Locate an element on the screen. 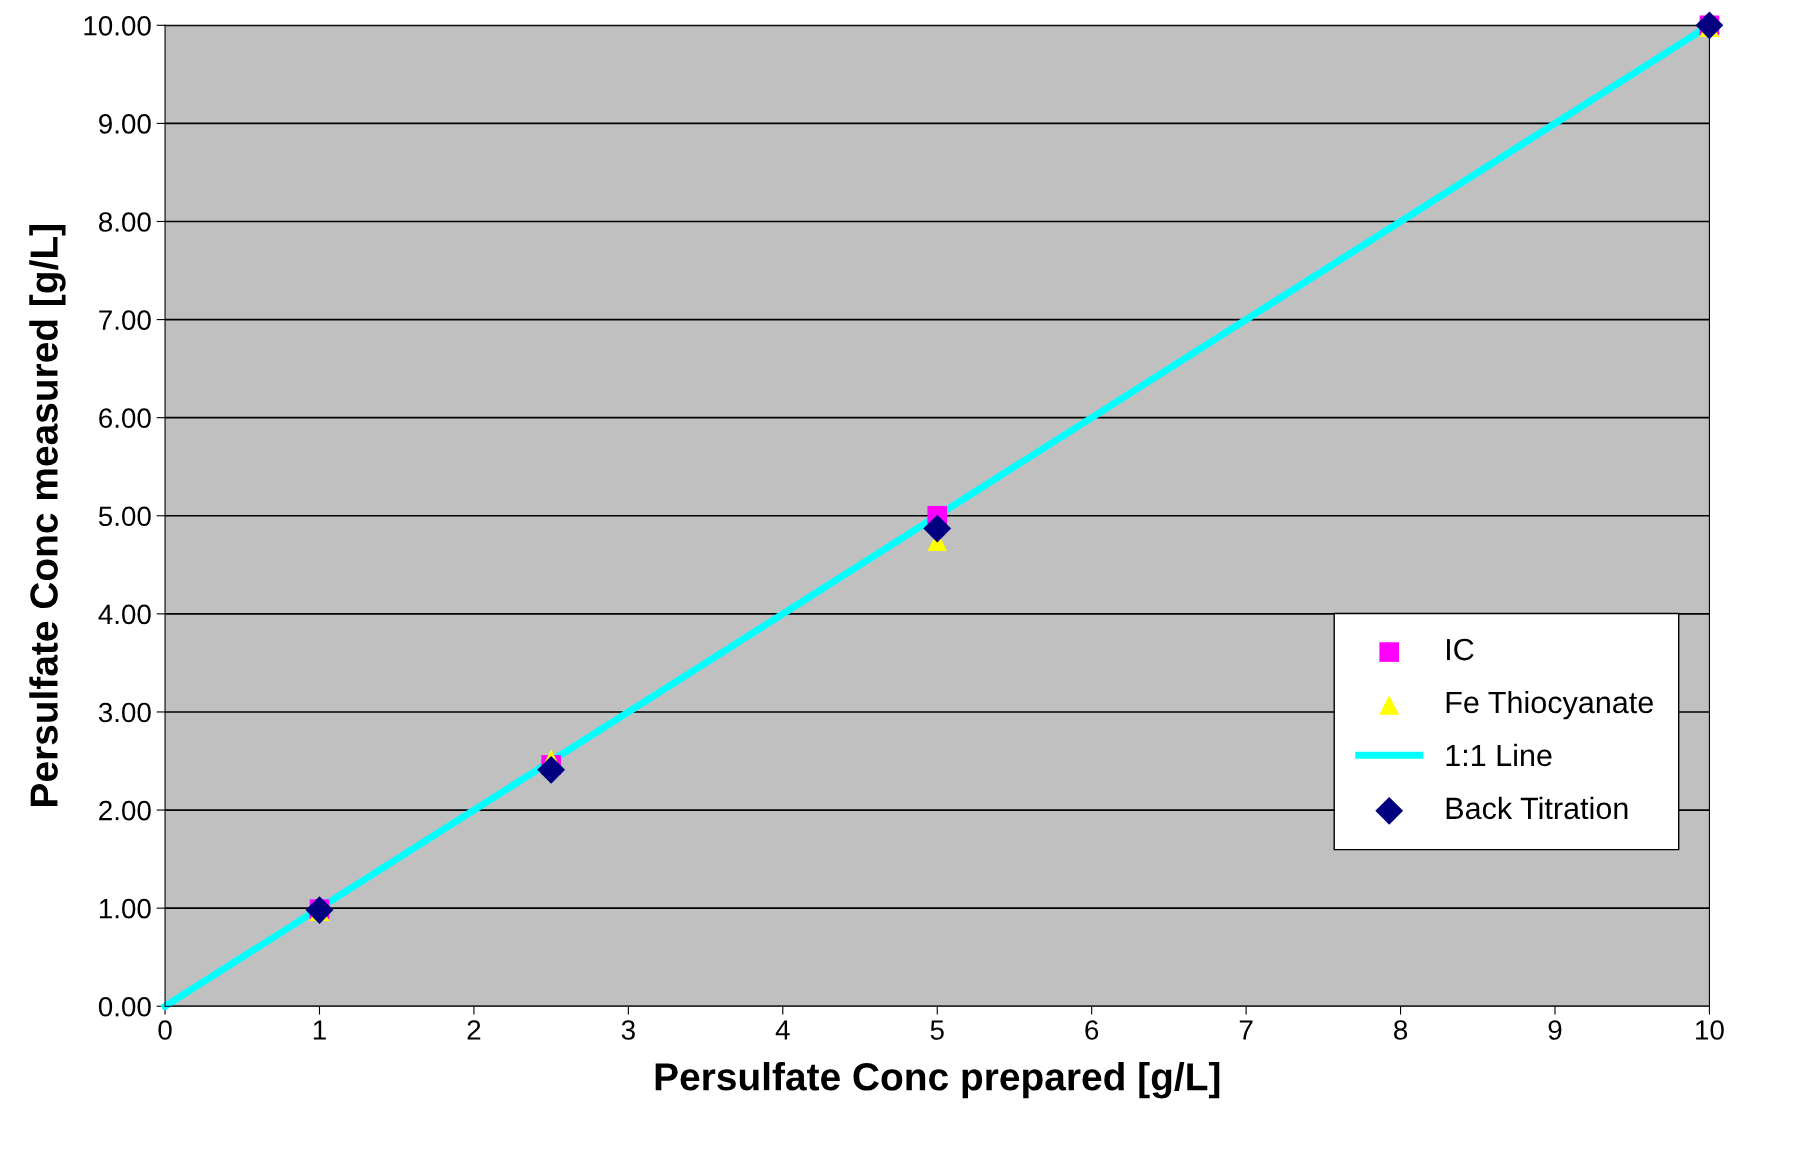  y-tick-label: 8.00 is located at coordinates (125, 222).